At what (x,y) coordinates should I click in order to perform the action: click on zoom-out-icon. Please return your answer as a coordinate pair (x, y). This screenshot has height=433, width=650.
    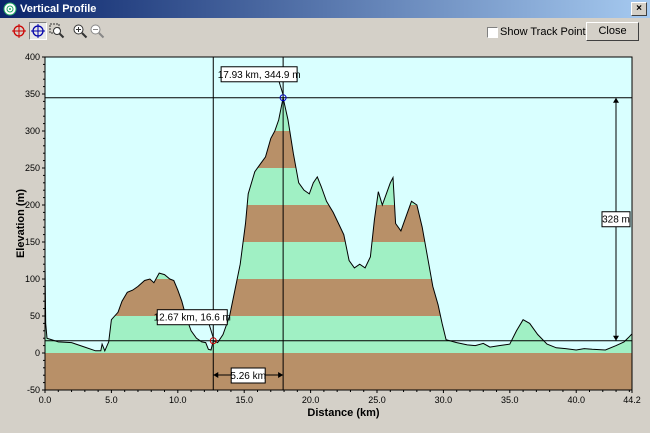
    Looking at the image, I should click on (97, 31).